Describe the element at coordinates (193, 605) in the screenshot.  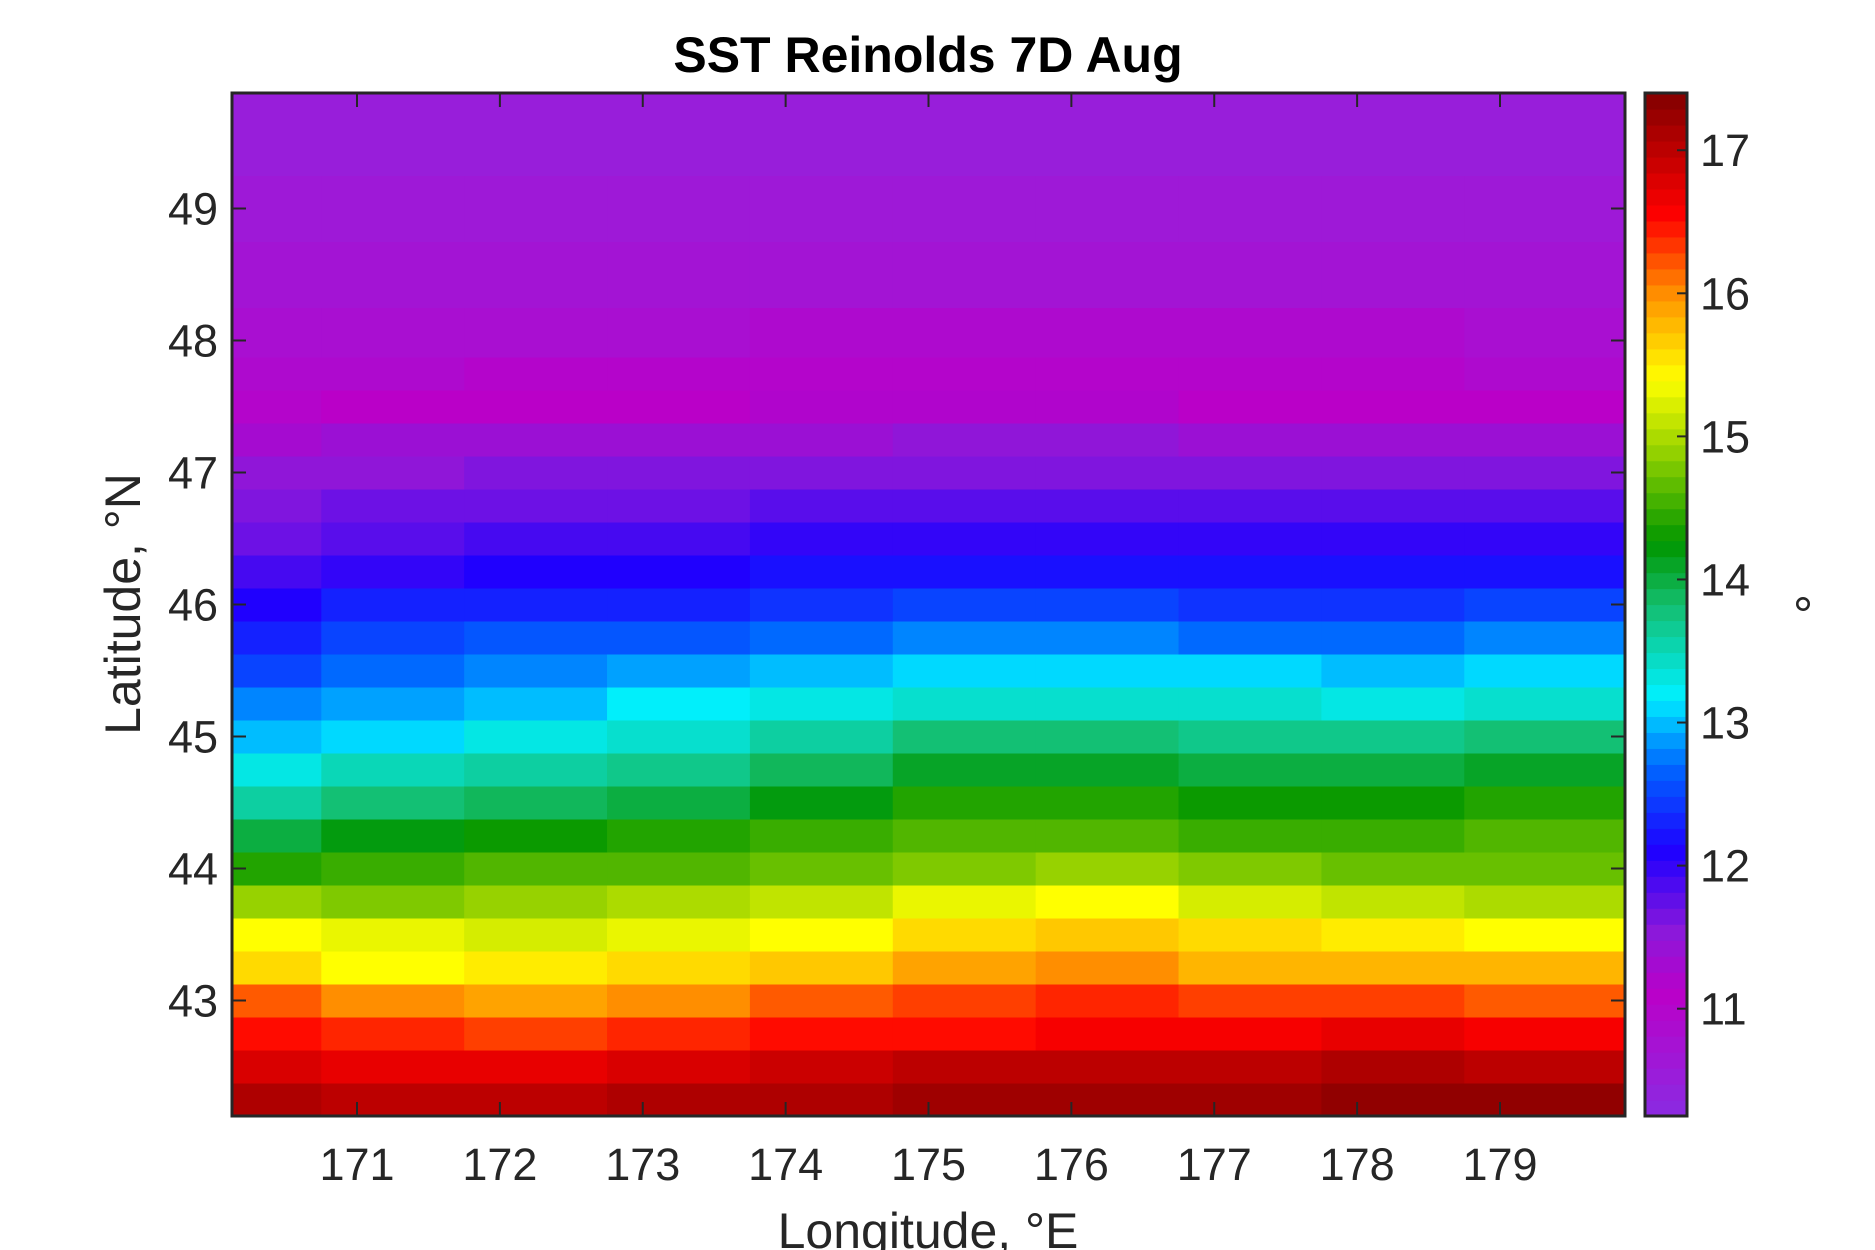
I see `y-tick-label: 46` at that location.